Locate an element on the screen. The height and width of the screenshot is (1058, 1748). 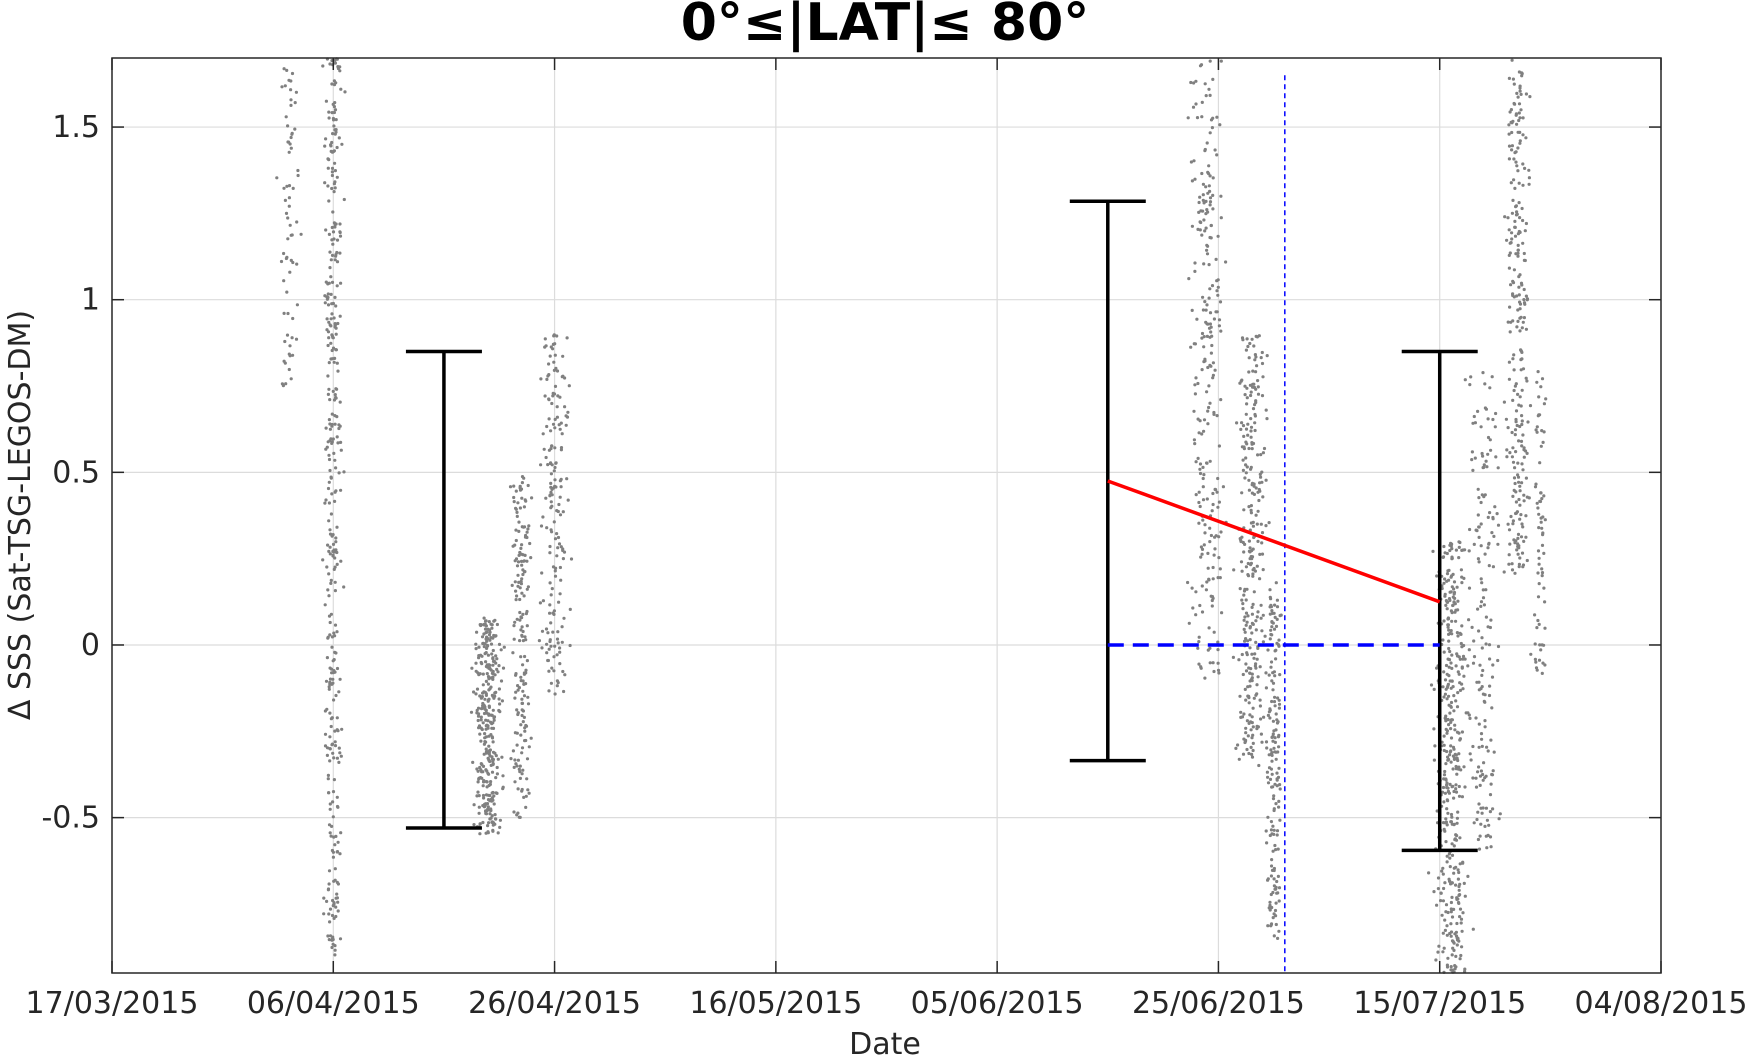
x-tick-label: 05/06/2015 is located at coordinates (997, 1003).